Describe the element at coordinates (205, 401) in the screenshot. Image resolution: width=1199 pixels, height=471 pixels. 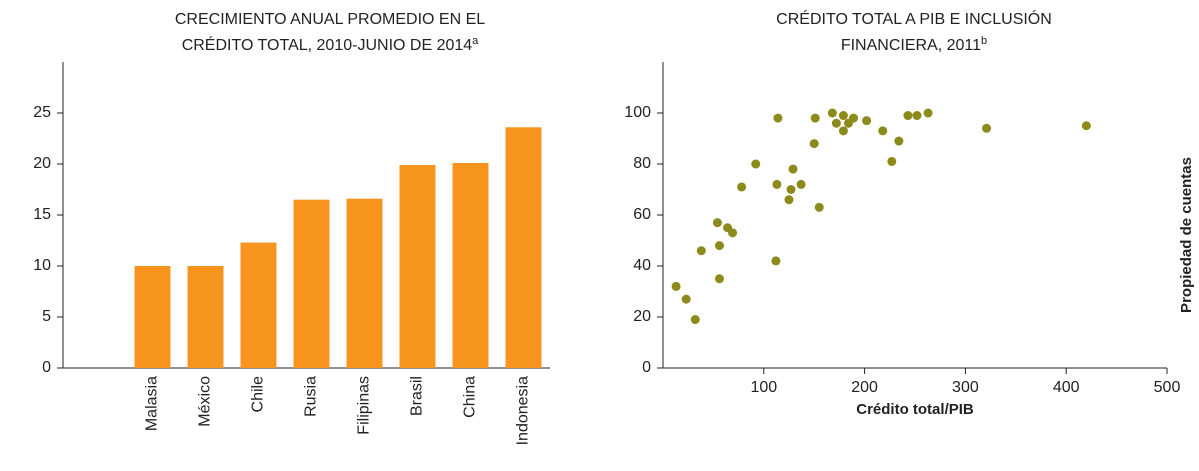
I see `x-tick-label: México` at that location.